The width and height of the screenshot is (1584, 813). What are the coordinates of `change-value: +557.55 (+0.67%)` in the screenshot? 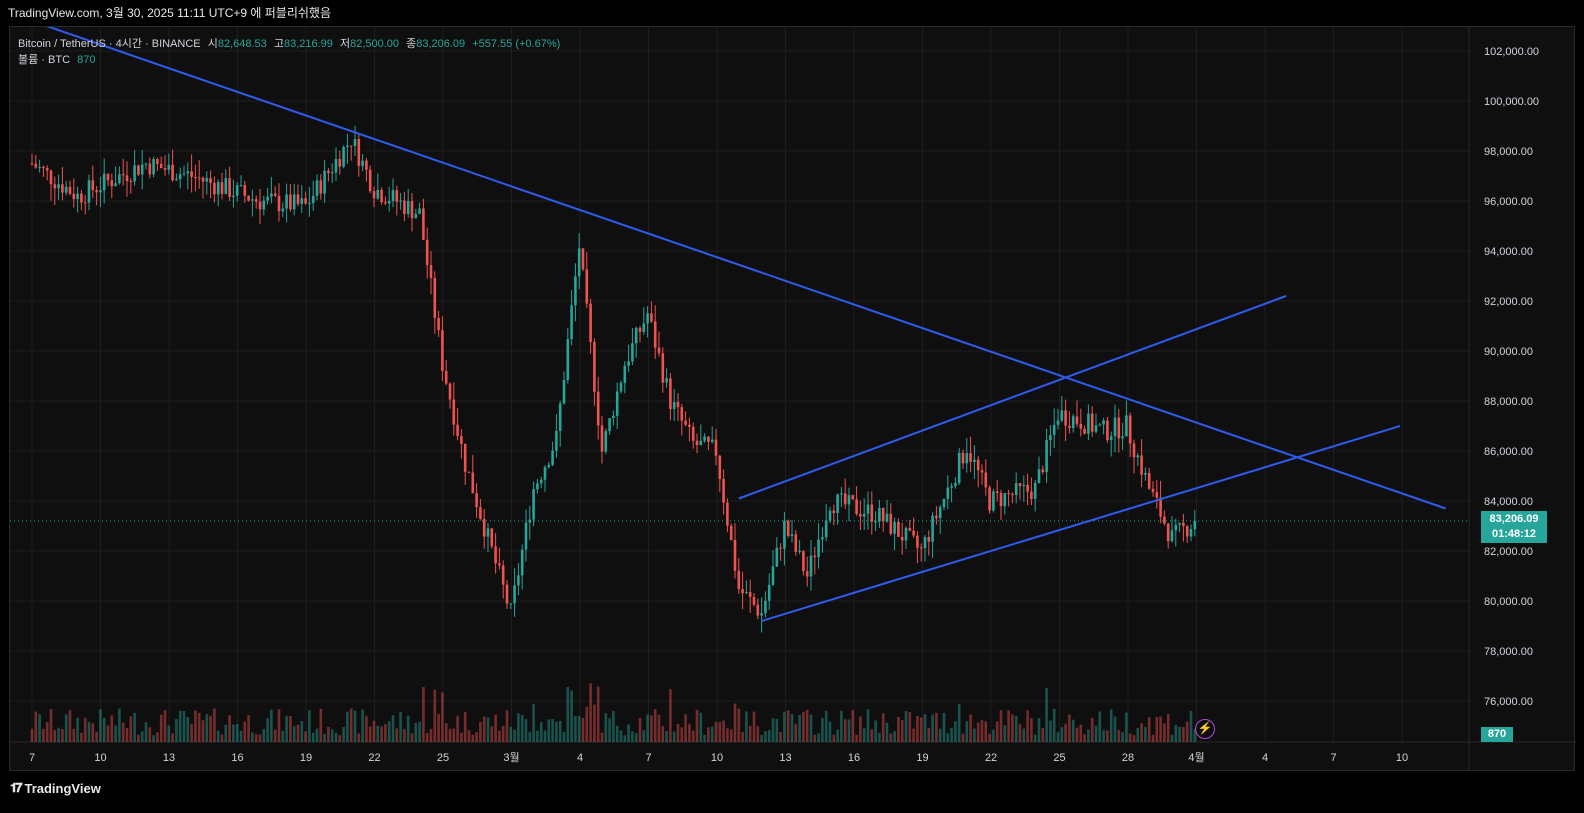 It's located at (516, 44).